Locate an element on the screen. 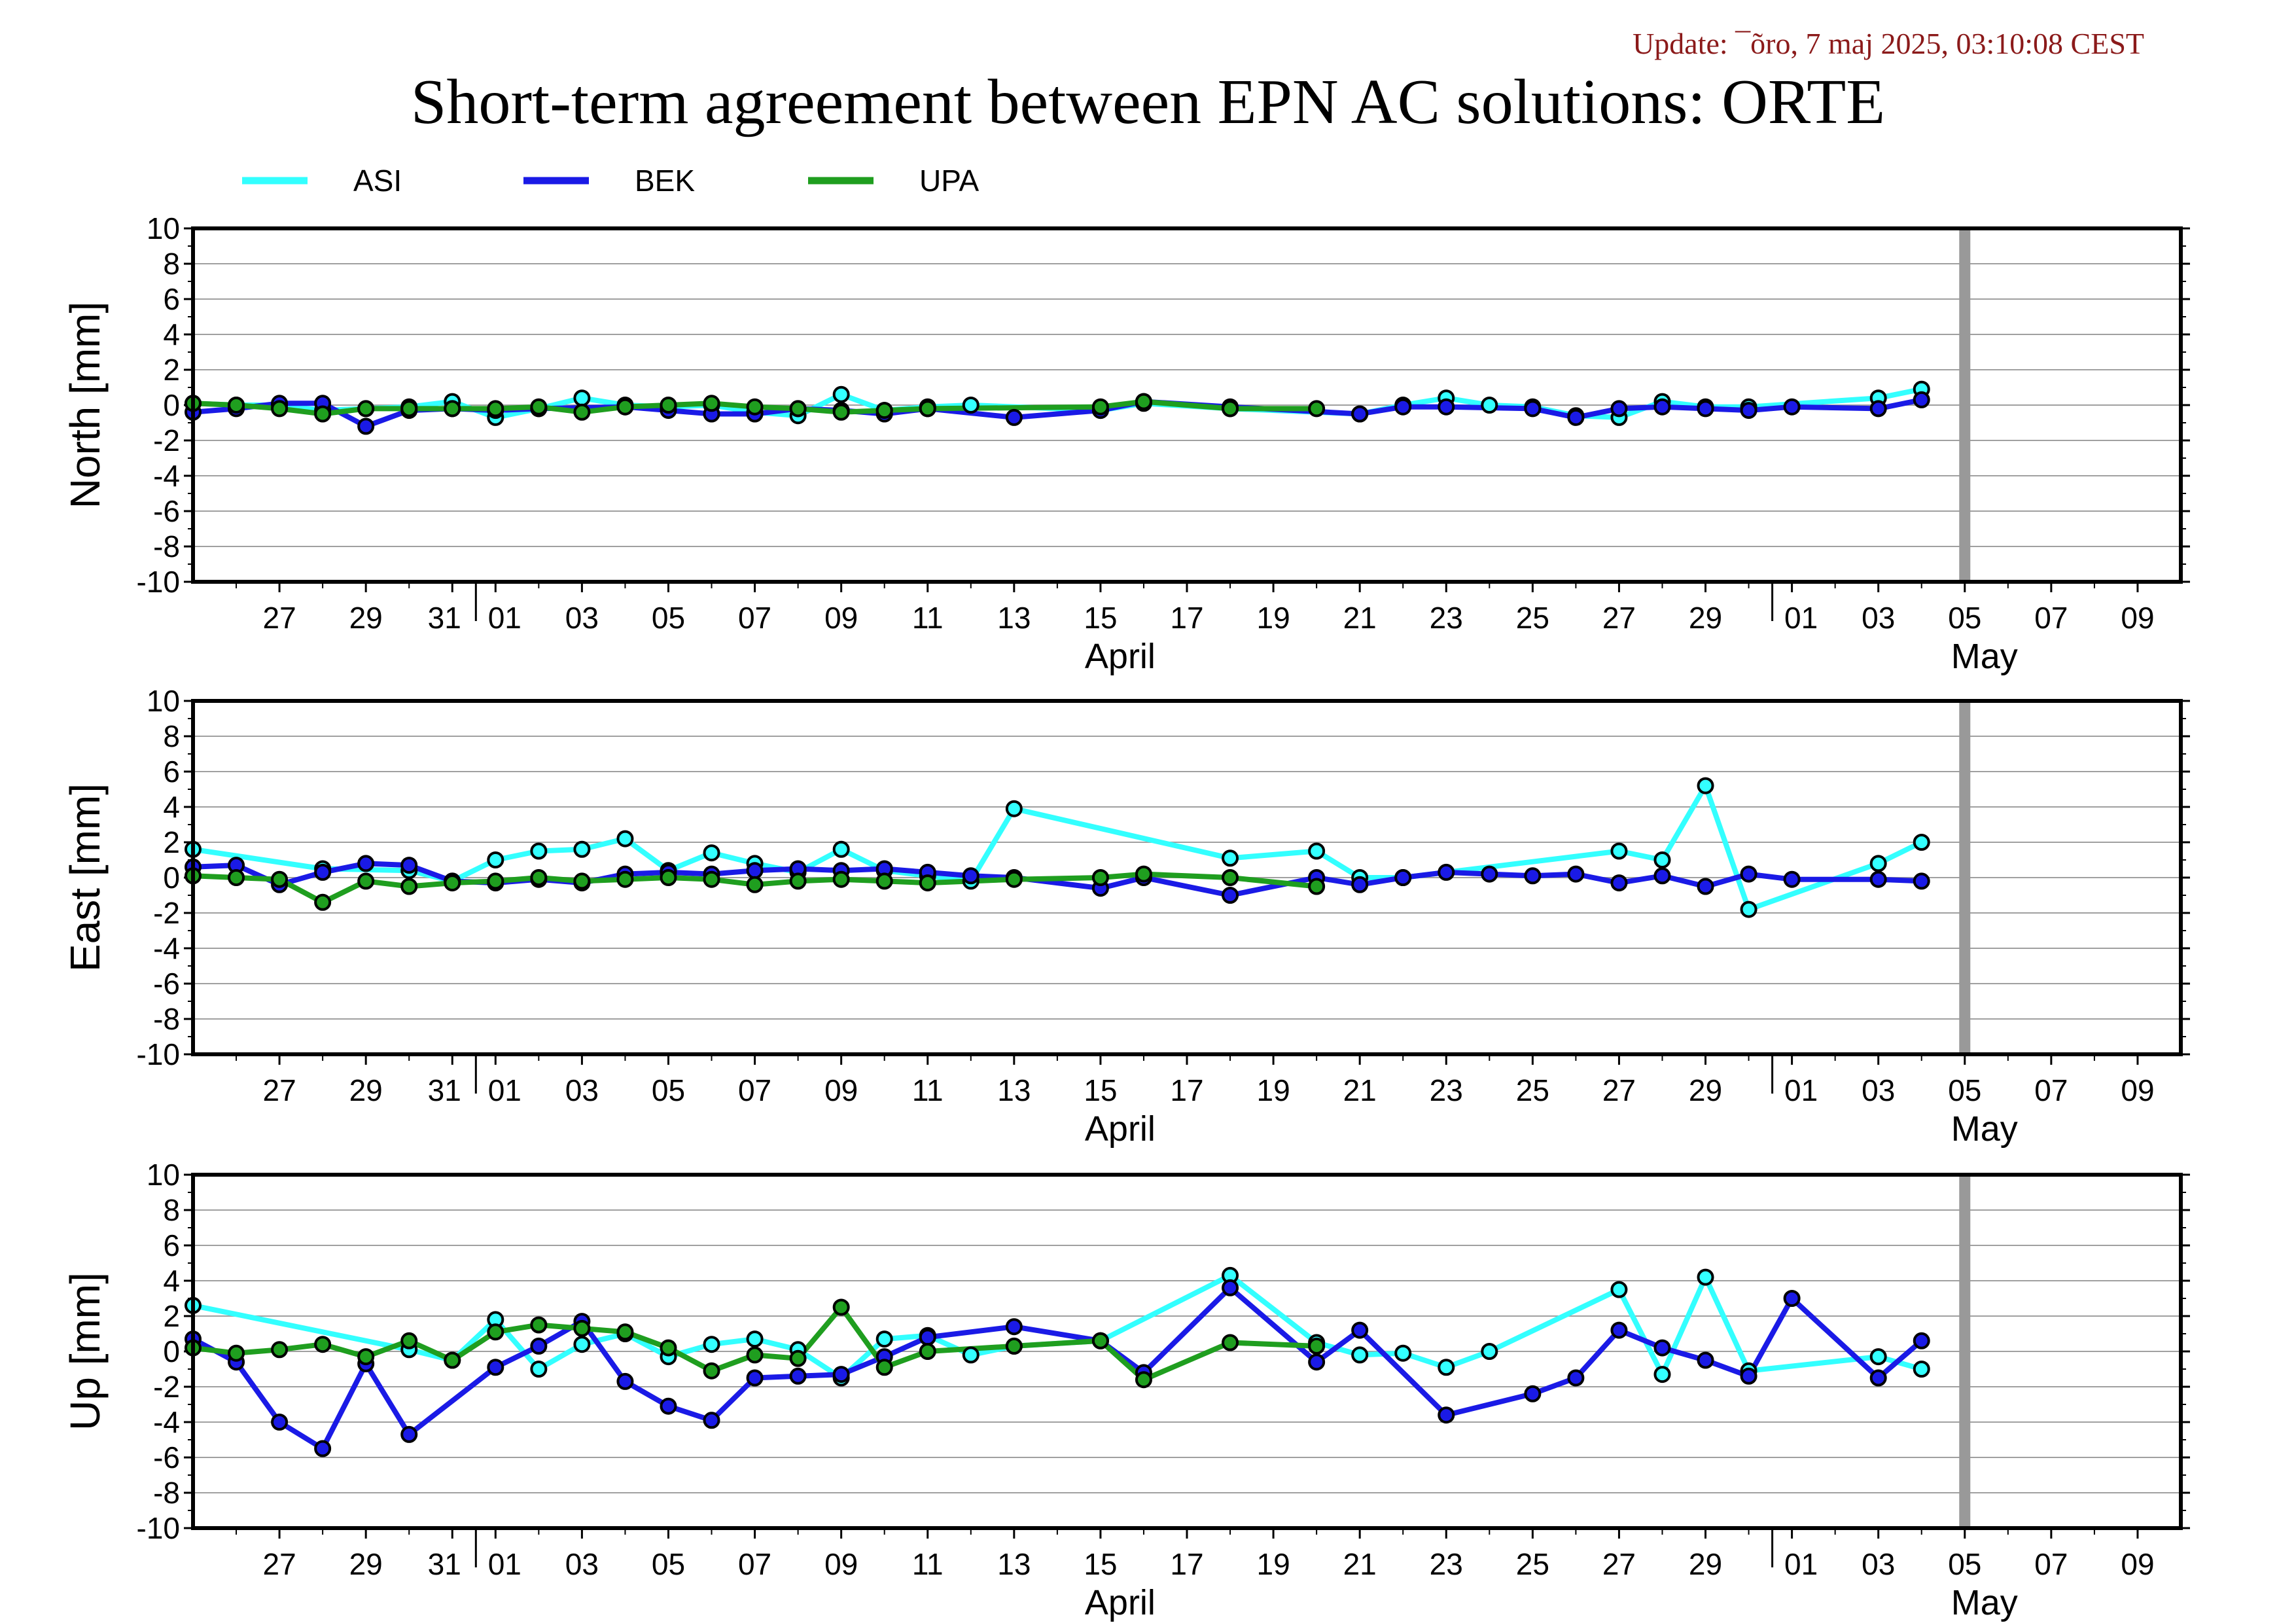 This screenshot has width=2296, height=1623. y-axis-label: Up [mm] is located at coordinates (85, 1351).